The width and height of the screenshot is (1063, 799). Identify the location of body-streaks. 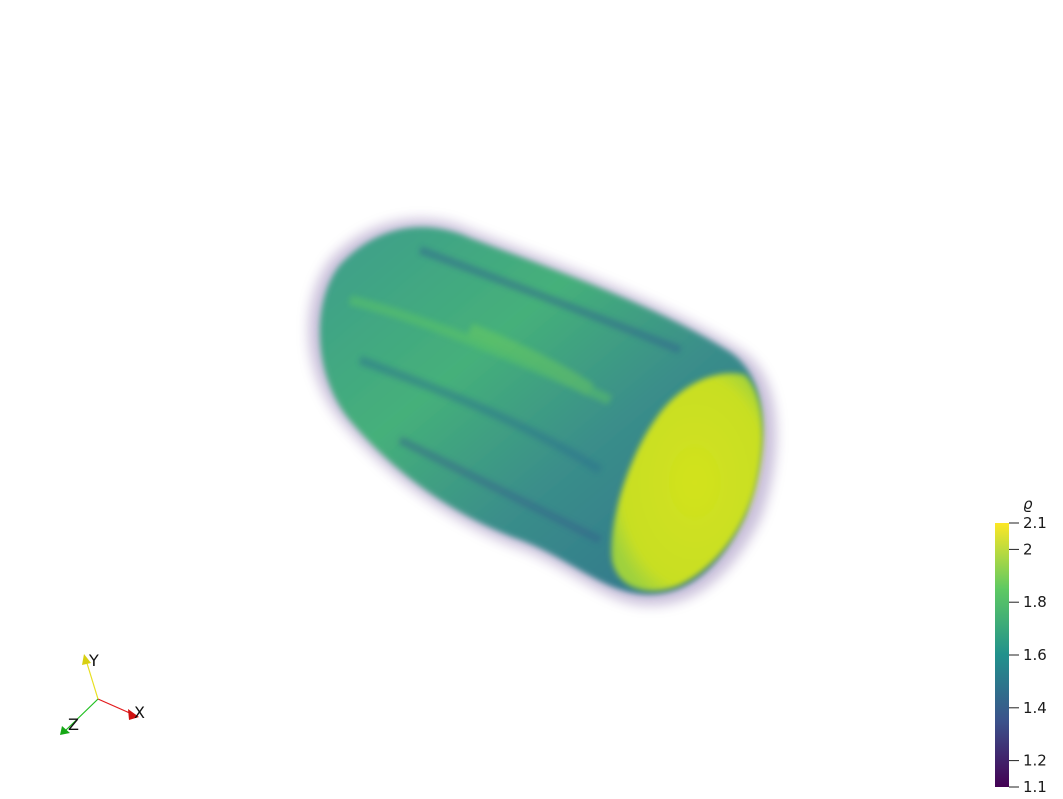
(515, 395).